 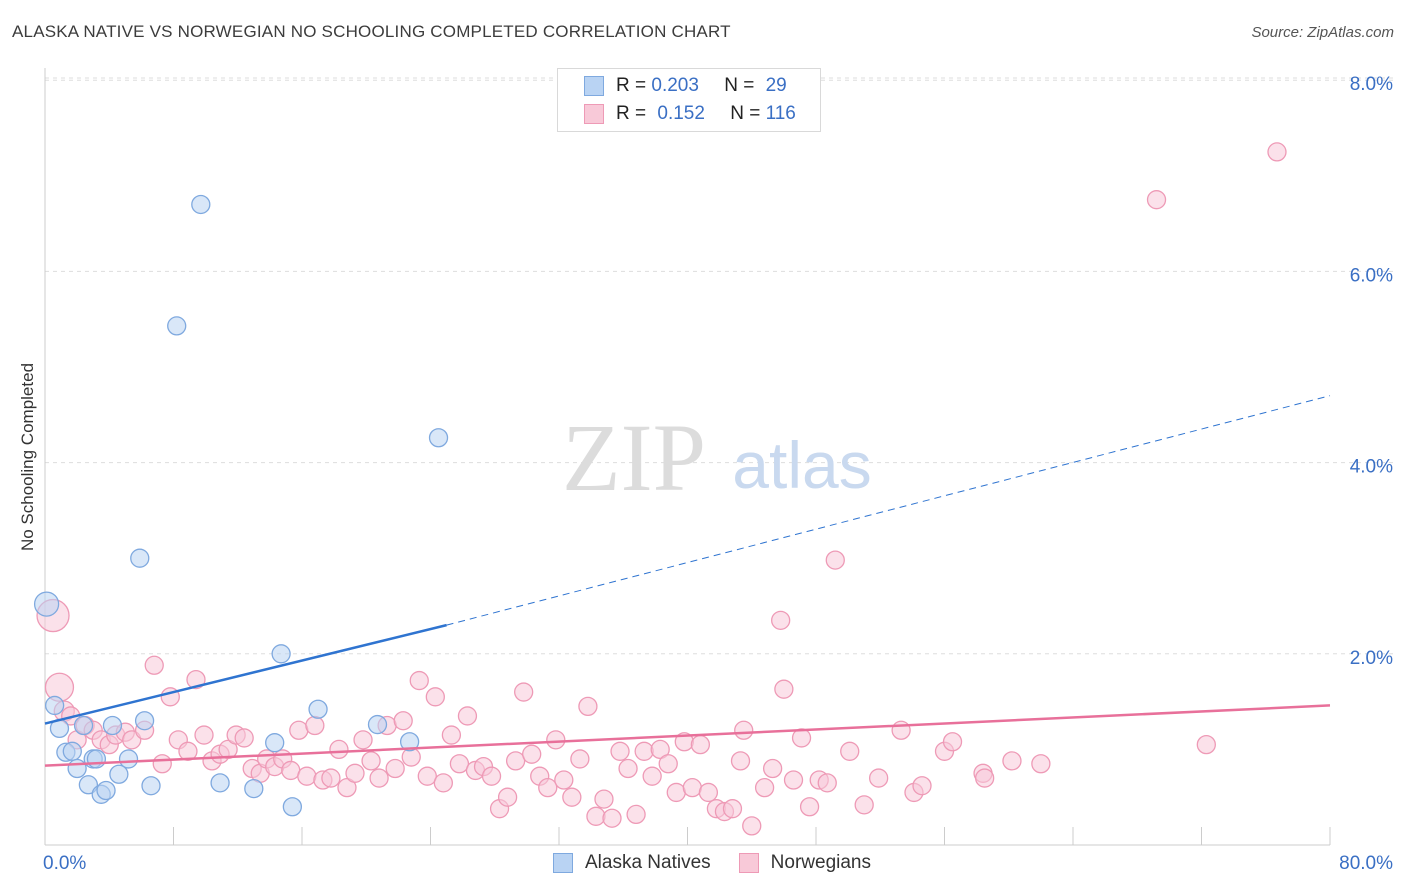 What do you see at coordinates (1371, 467) in the screenshot?
I see `y-tick-label: 4.0%` at bounding box center [1371, 467].